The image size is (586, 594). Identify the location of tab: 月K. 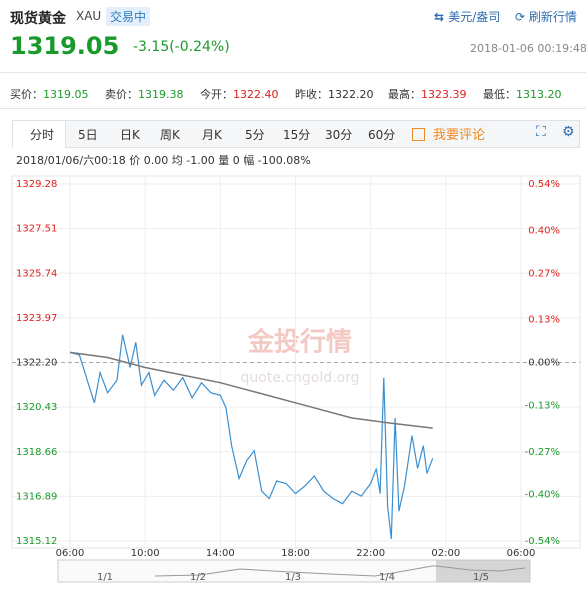
(212, 135).